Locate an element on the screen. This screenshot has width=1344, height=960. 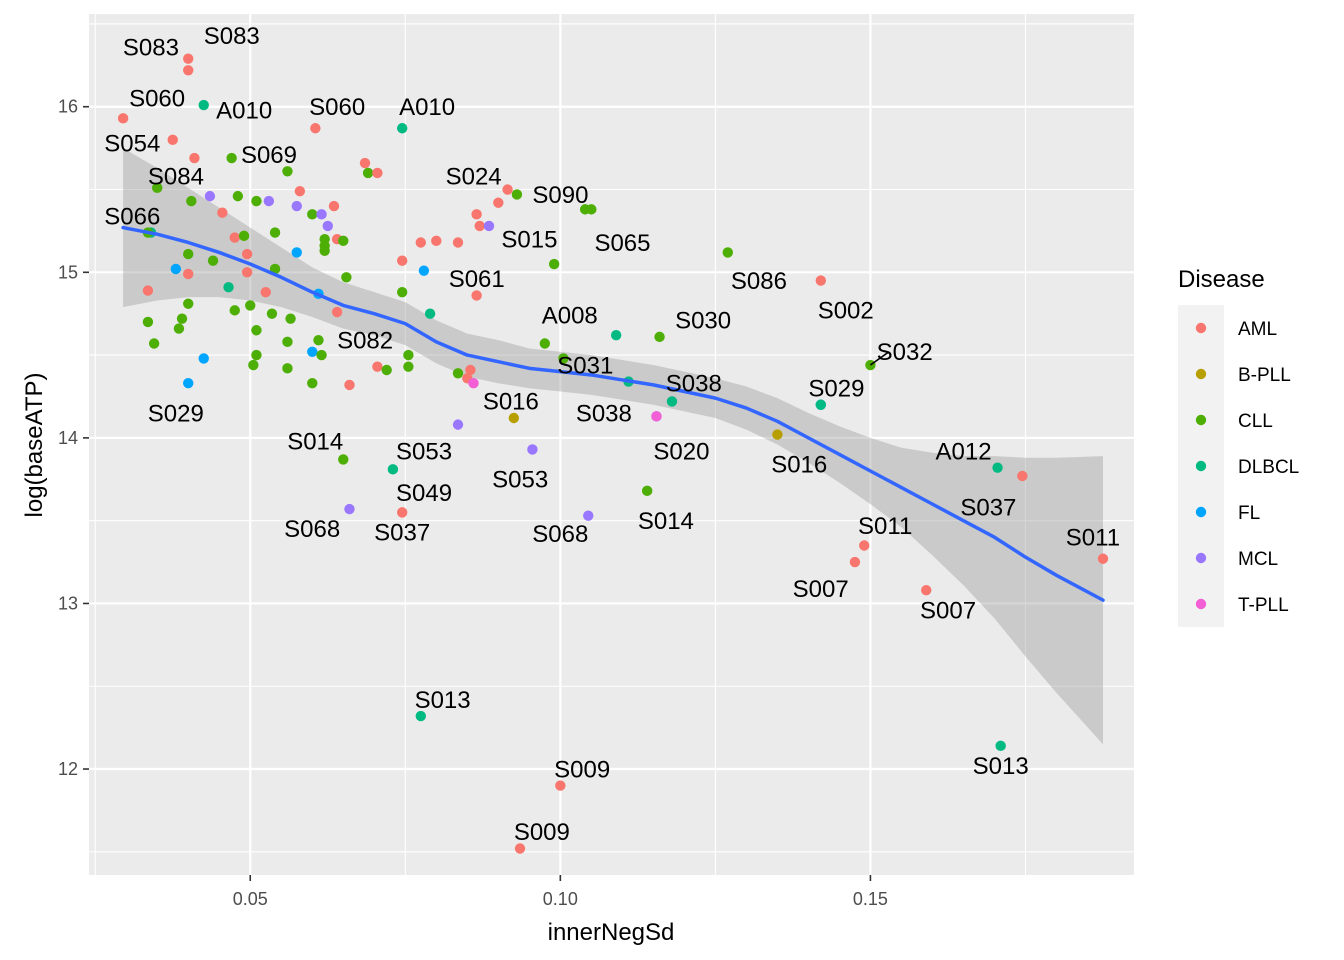
point-label-s037: S037 is located at coordinates (988, 508).